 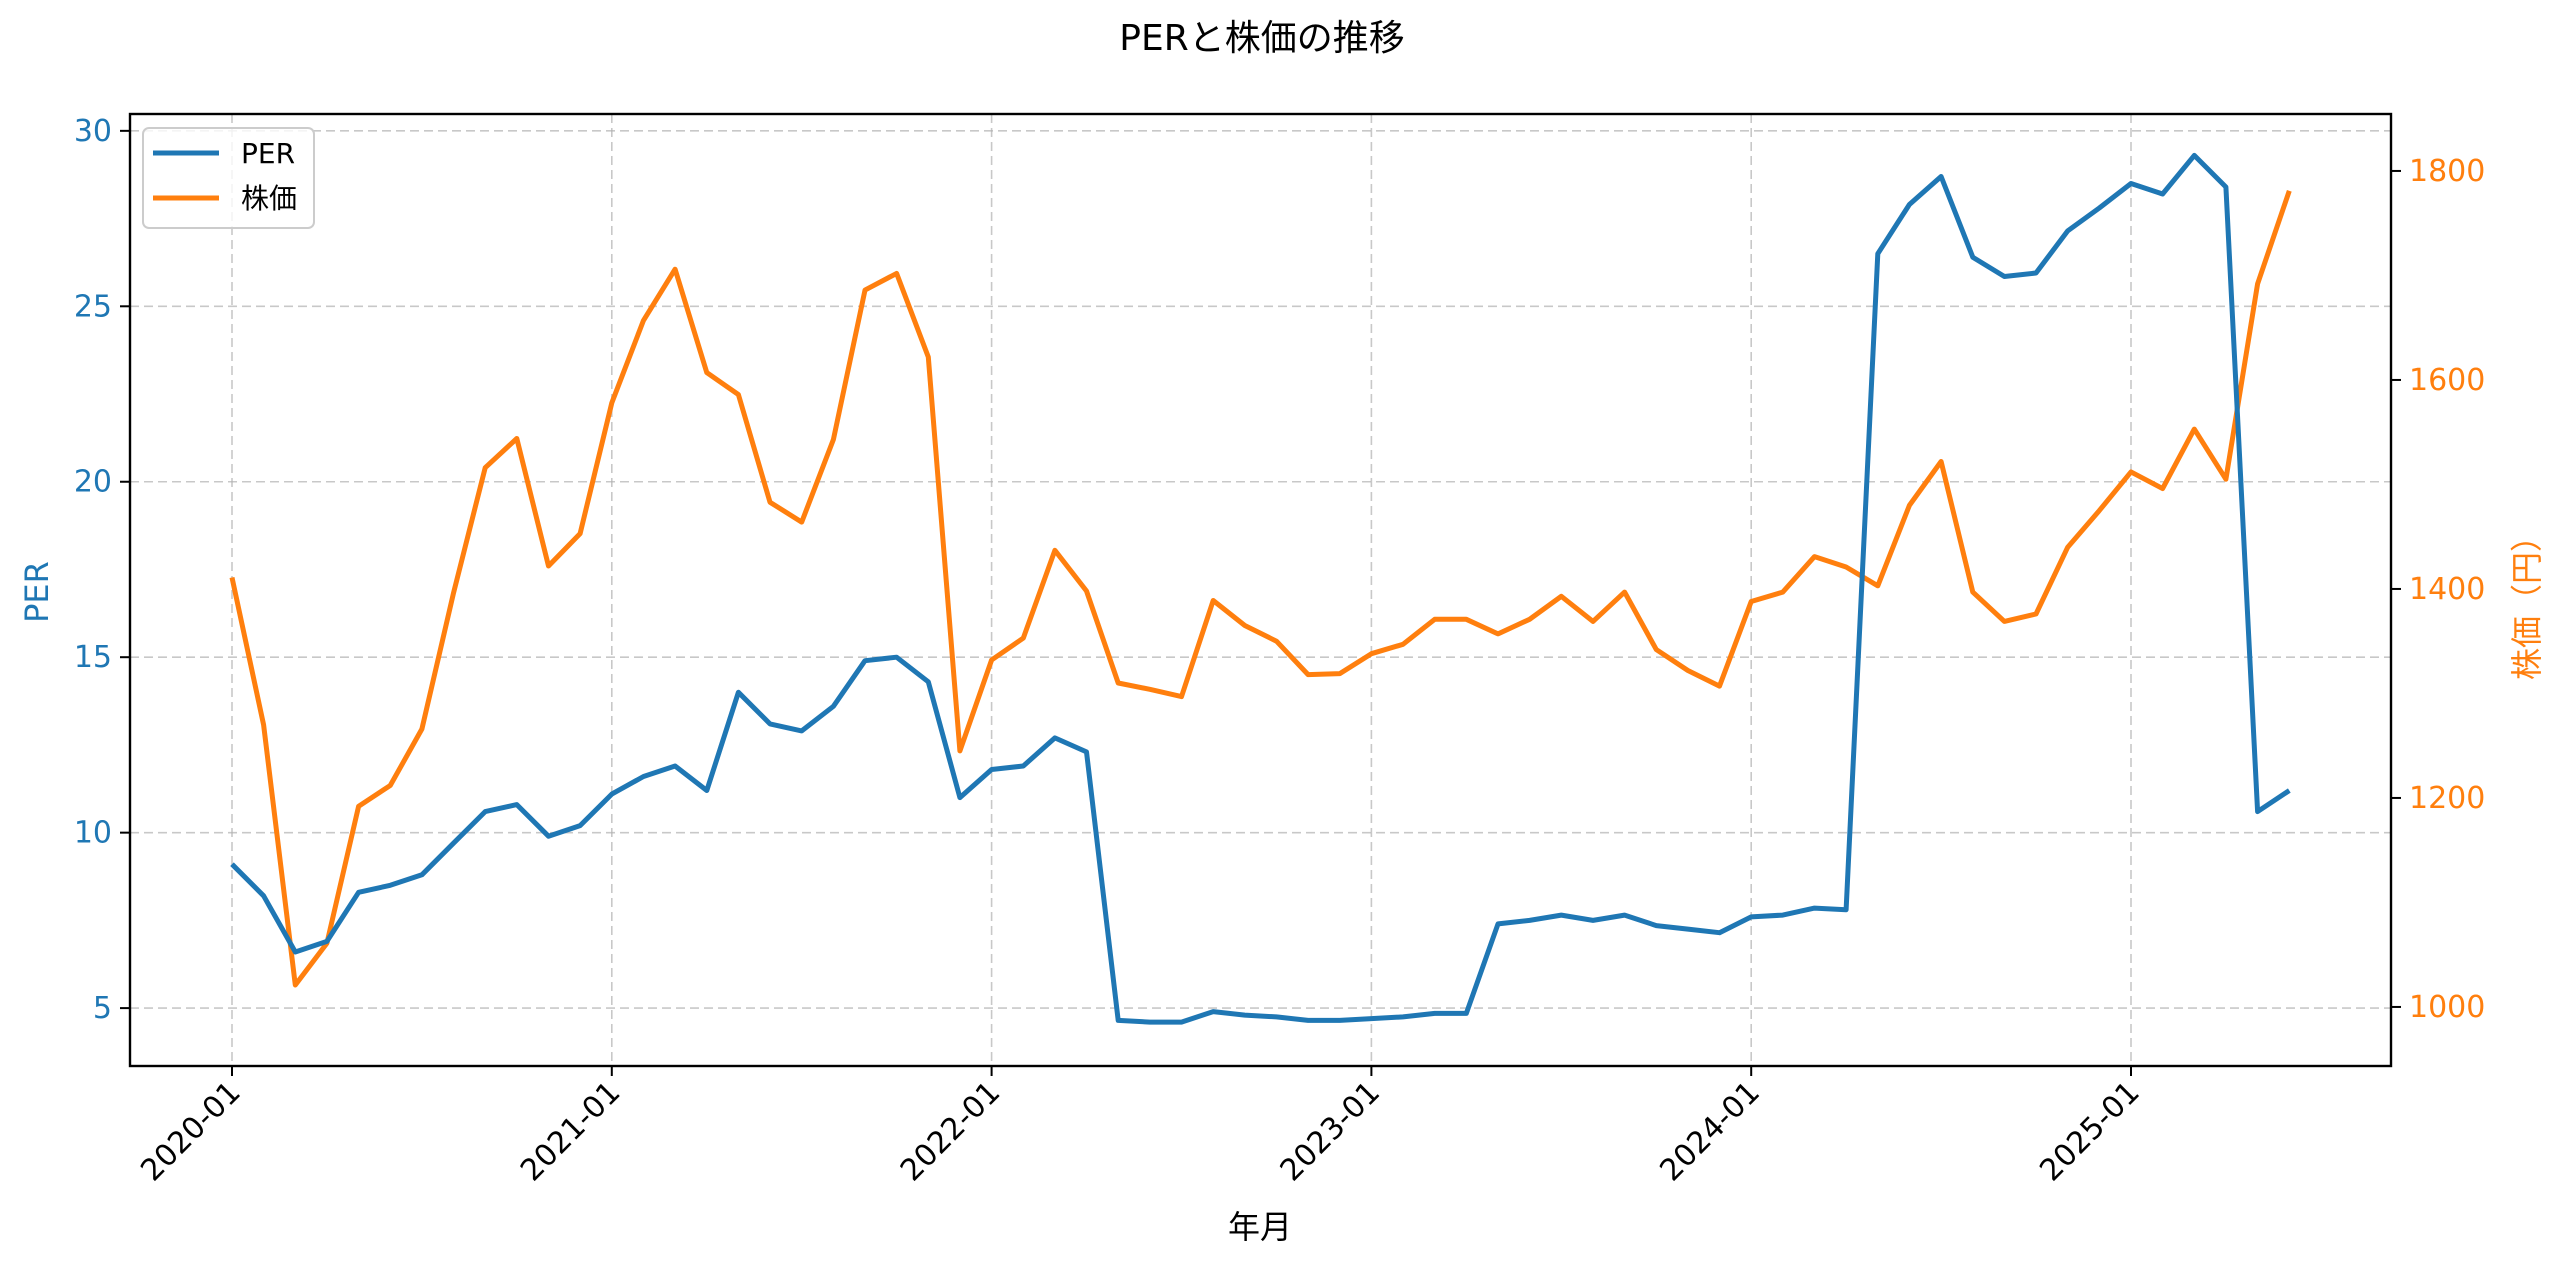 I want to click on right-y-tick-label: 1200, so click(x=2447, y=798).